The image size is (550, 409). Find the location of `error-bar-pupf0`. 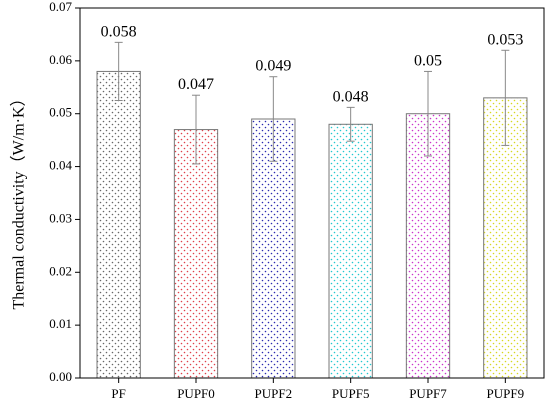

error-bar-pupf0 is located at coordinates (196, 129).